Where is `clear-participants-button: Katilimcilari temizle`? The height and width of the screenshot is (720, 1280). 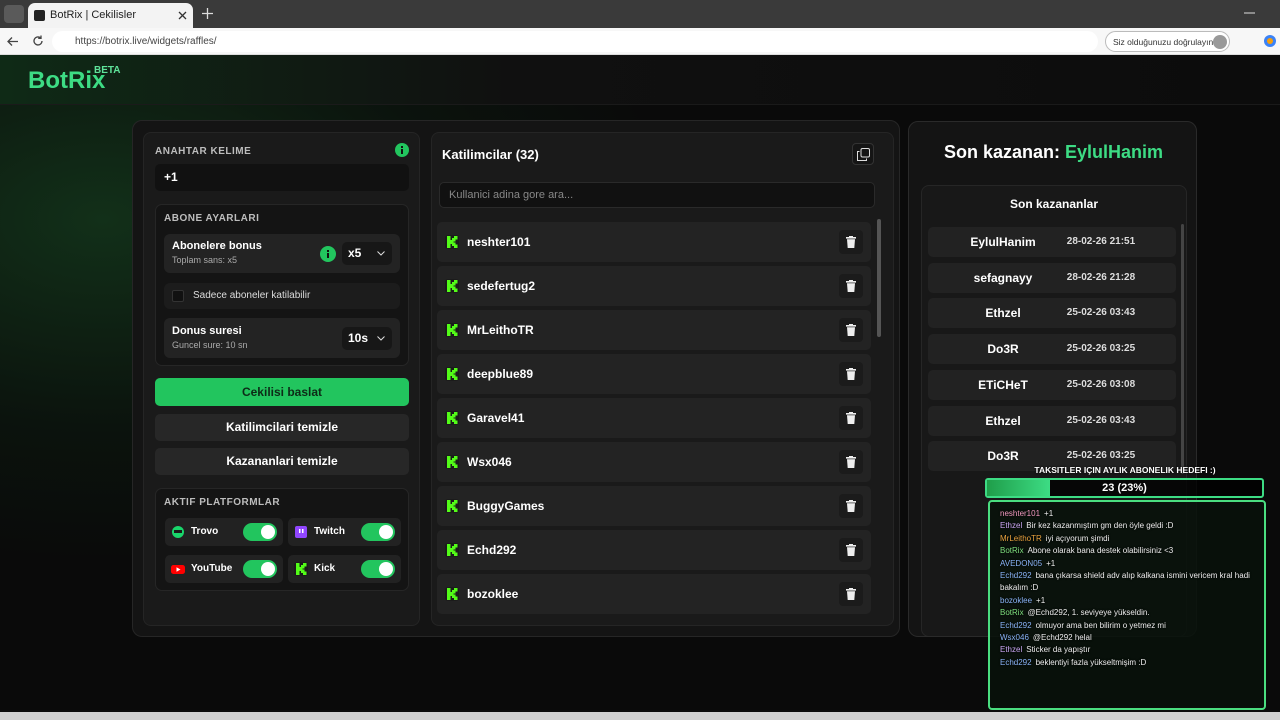 clear-participants-button: Katilimcilari temizle is located at coordinates (282, 427).